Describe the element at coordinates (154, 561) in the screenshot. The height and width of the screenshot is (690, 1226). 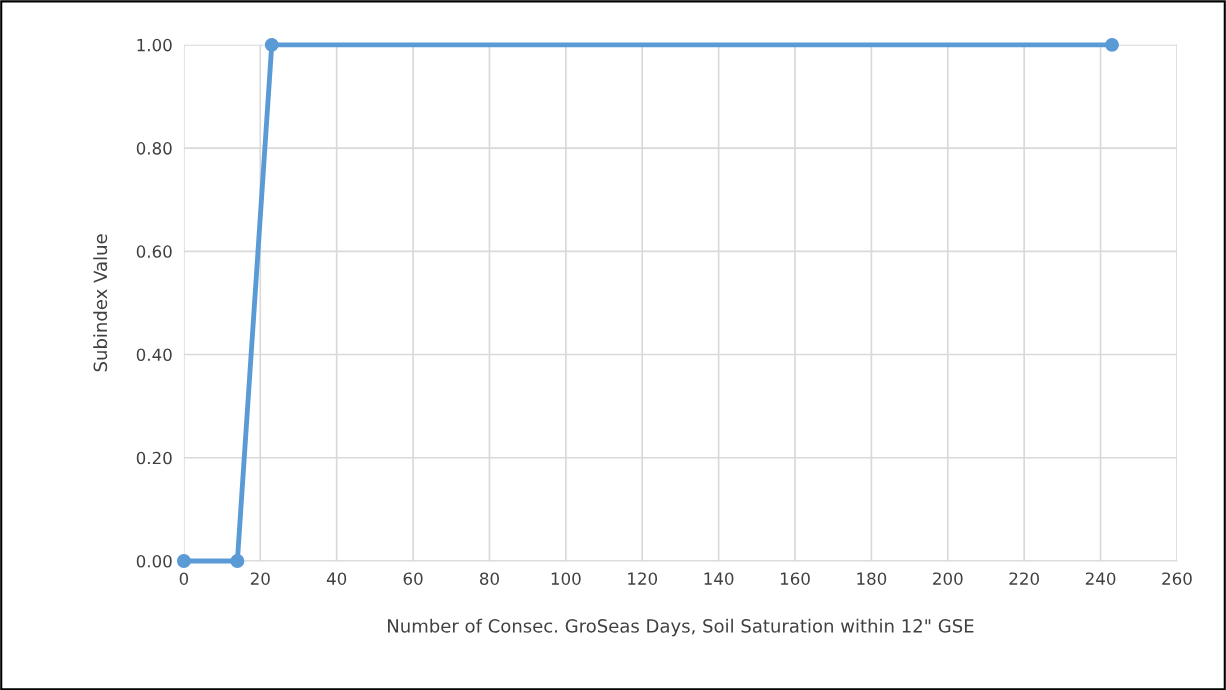
I see `y-tick-label: 0.00` at that location.